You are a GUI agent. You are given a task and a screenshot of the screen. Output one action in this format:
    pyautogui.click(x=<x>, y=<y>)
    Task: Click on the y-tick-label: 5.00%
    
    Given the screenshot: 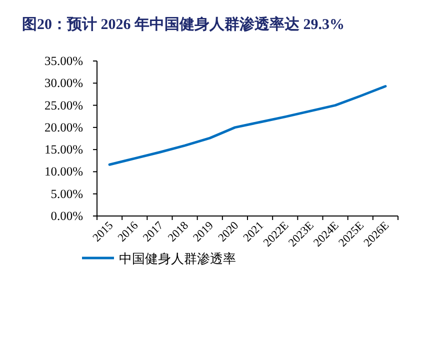 What is the action you would take?
    pyautogui.click(x=66, y=193)
    